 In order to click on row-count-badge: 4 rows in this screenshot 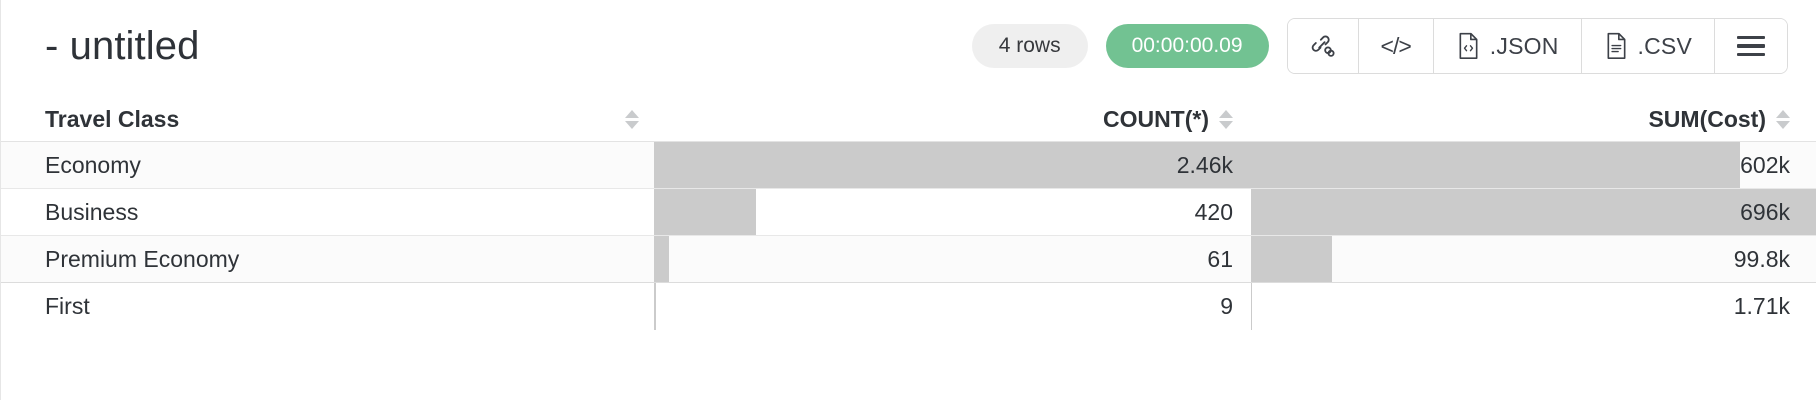, I will do `click(1029, 46)`.